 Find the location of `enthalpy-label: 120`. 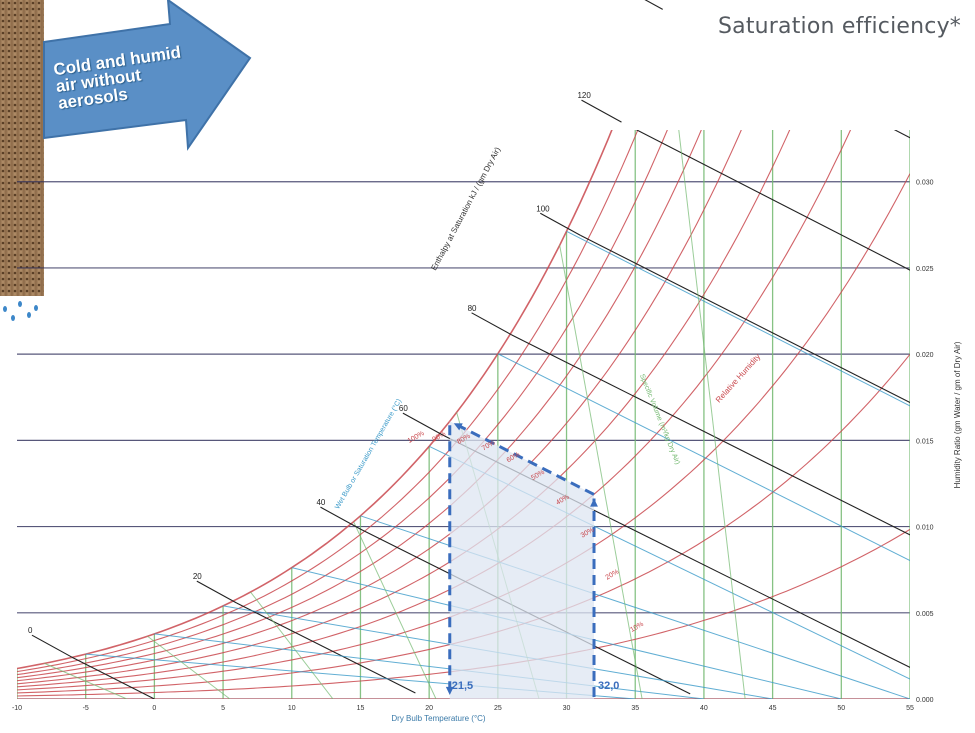

enthalpy-label: 120 is located at coordinates (584, 95).